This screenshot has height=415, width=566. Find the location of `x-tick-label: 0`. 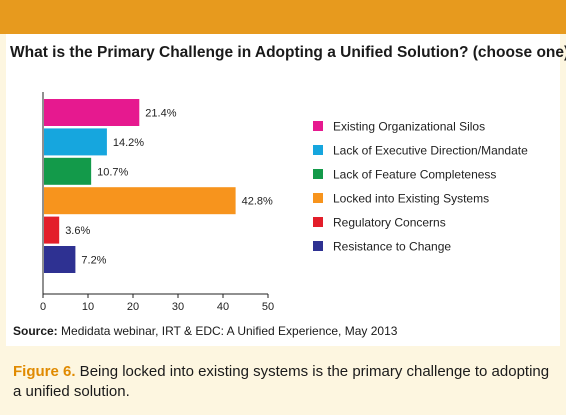

x-tick-label: 0 is located at coordinates (43, 307).